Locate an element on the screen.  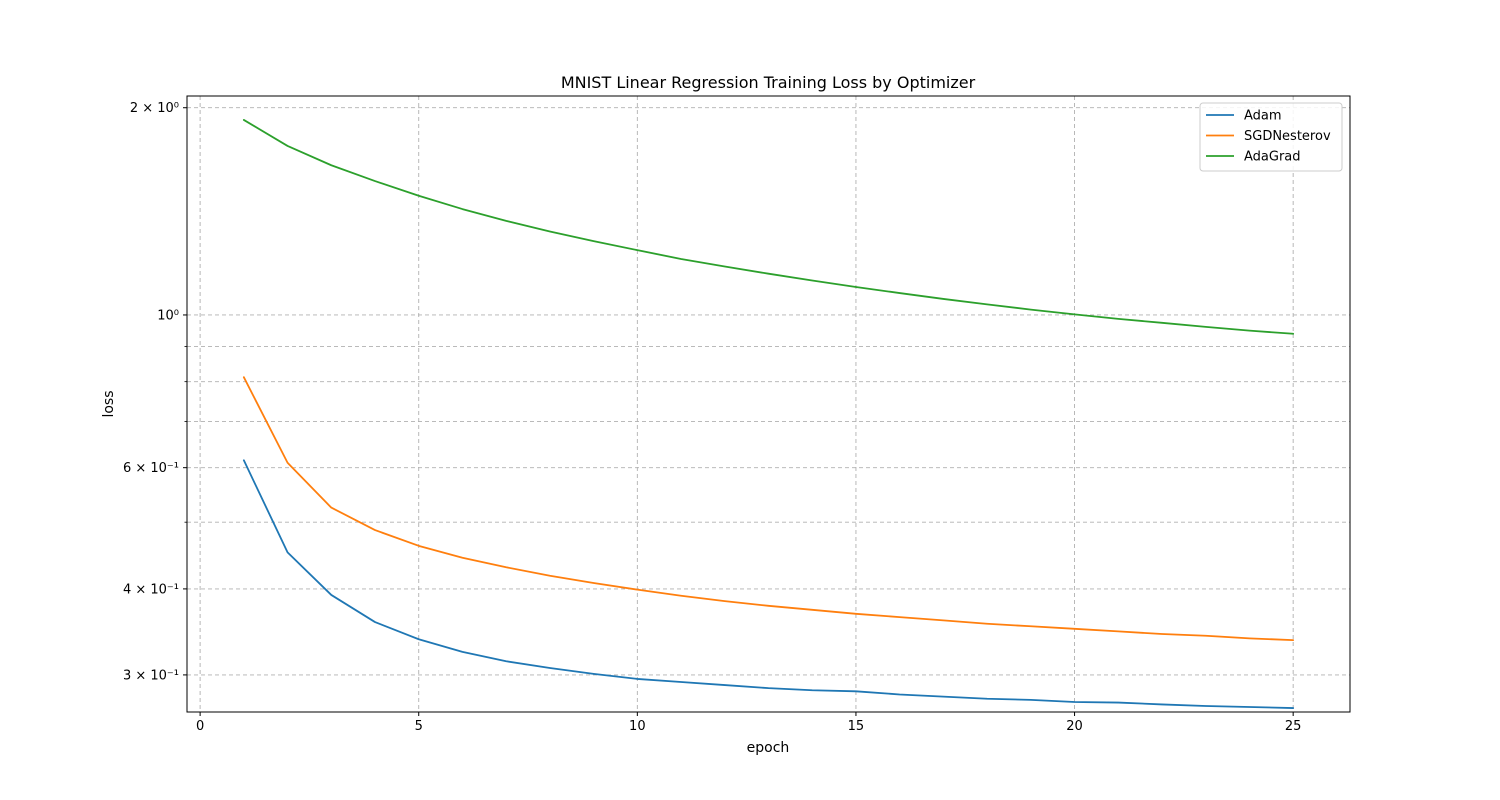
x-tick-label: 5 is located at coordinates (419, 726).